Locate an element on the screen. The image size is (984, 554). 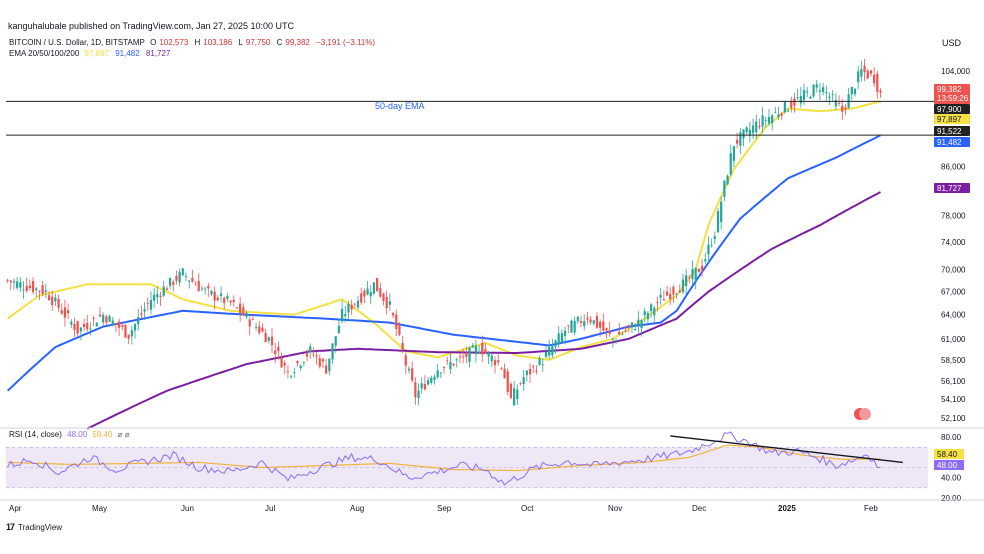
tradingview-footer: 17 TradingView is located at coordinates (34, 527).